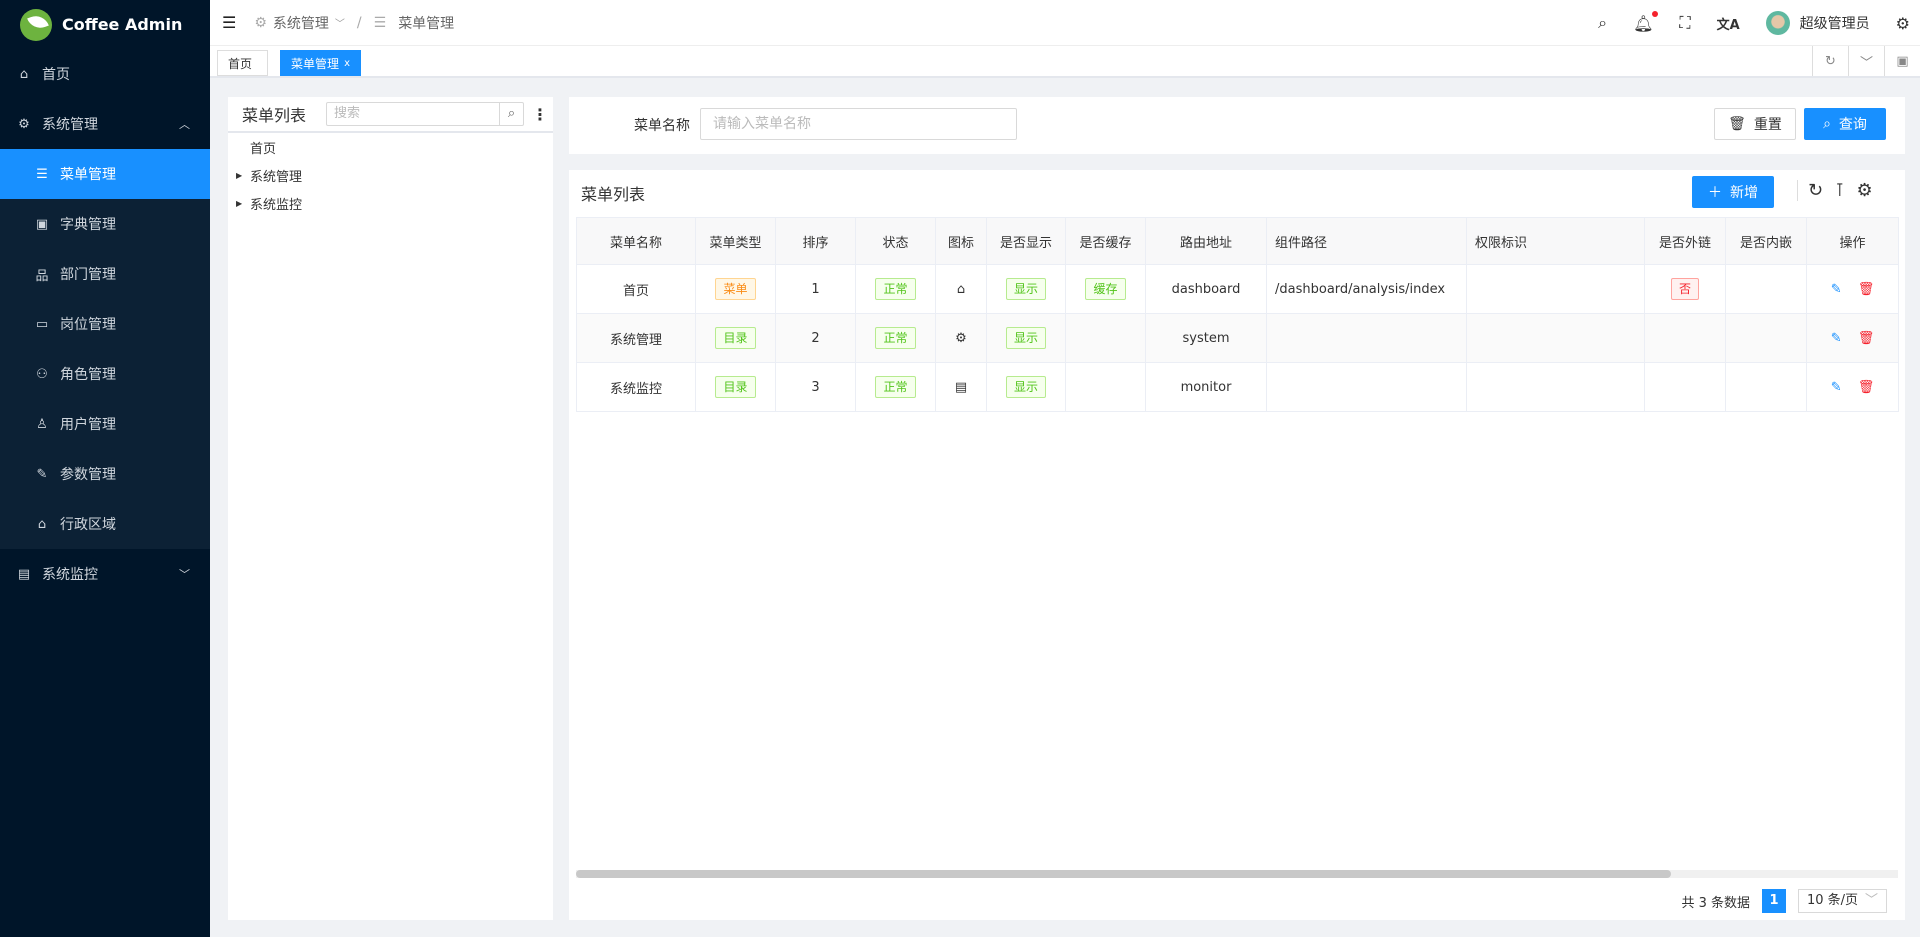 The width and height of the screenshot is (1920, 937). What do you see at coordinates (42, 324) in the screenshot?
I see `id-card-icon: ▭` at bounding box center [42, 324].